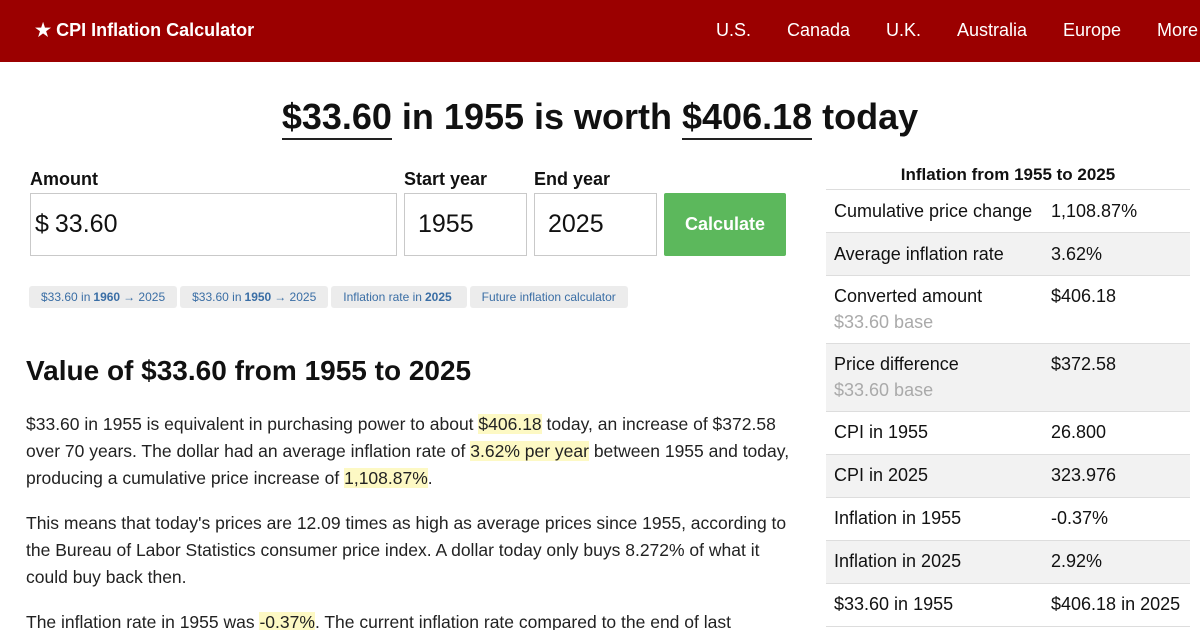 The width and height of the screenshot is (1200, 630). Describe the element at coordinates (904, 30) in the screenshot. I see `nav-item-uk: U.K.` at that location.